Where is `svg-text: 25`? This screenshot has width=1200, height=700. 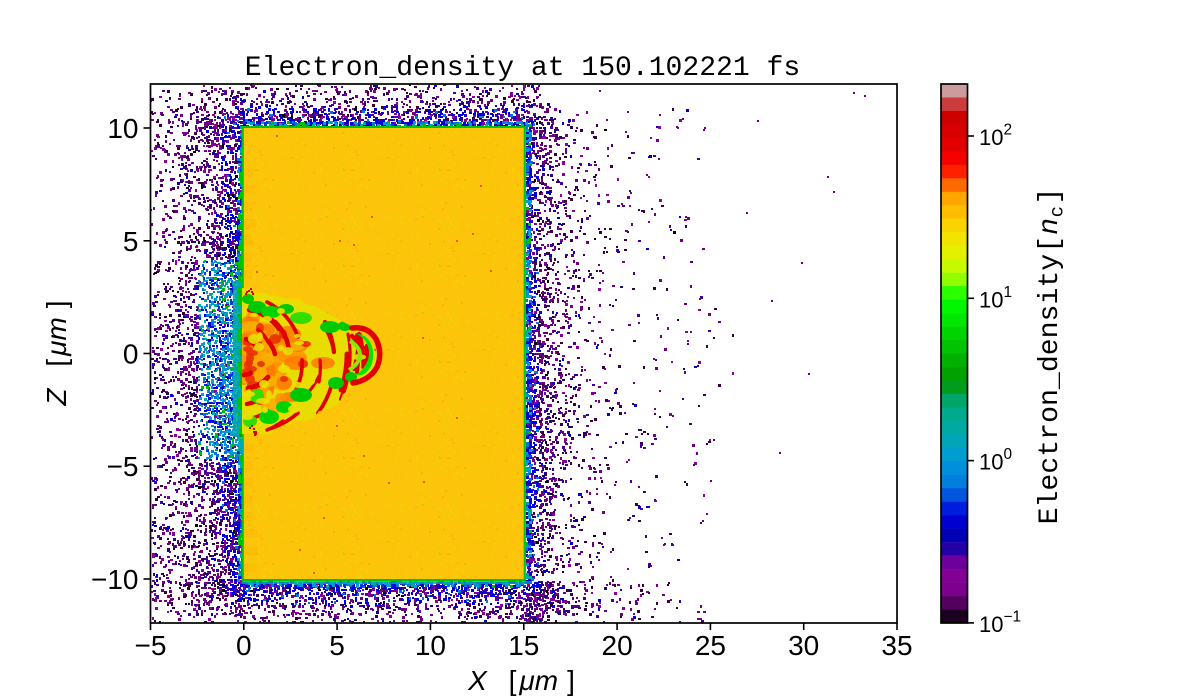 svg-text: 25 is located at coordinates (710, 645).